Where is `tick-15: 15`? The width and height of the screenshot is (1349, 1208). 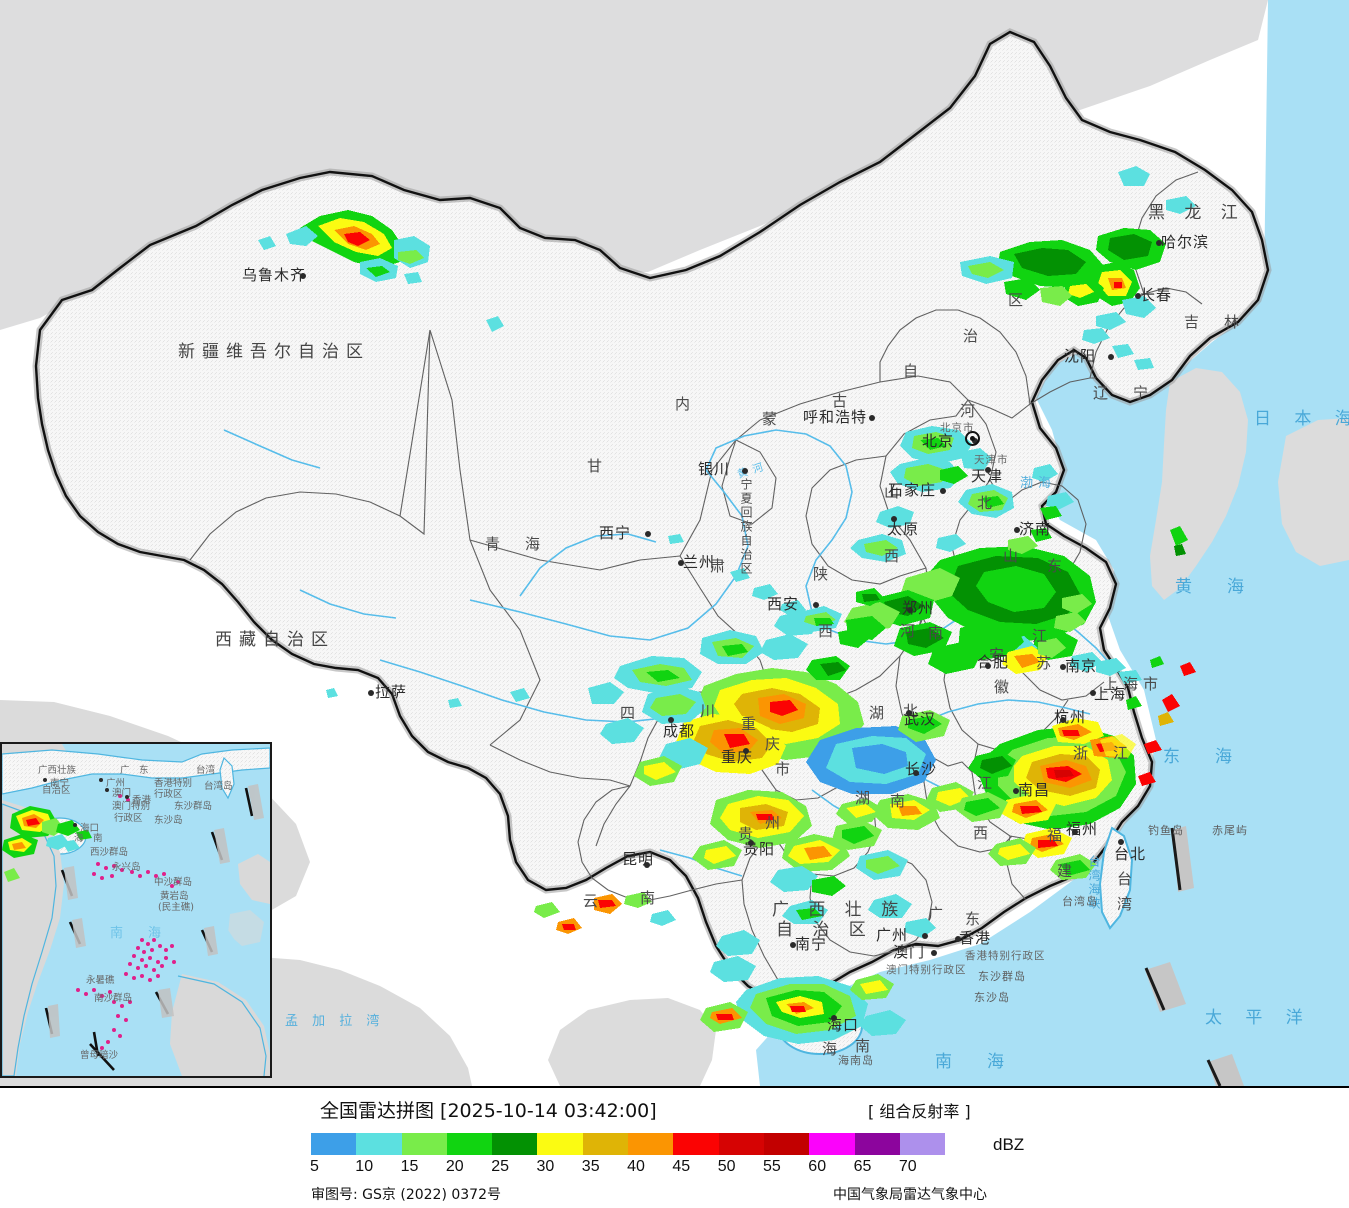 tick-15: 15 is located at coordinates (409, 1166).